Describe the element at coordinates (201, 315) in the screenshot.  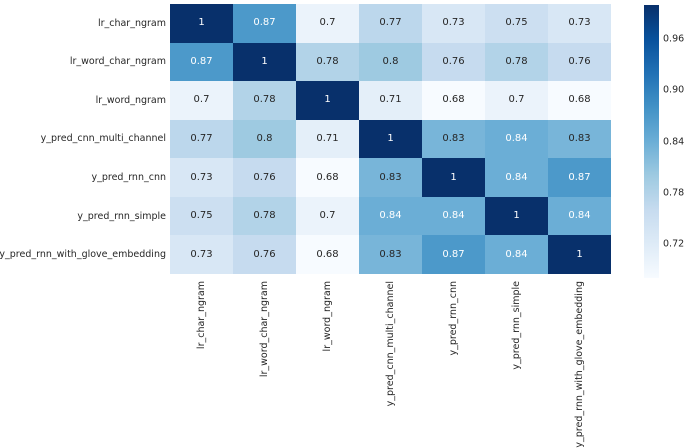
I see `x-tick-label: lr_char_ngram` at that location.